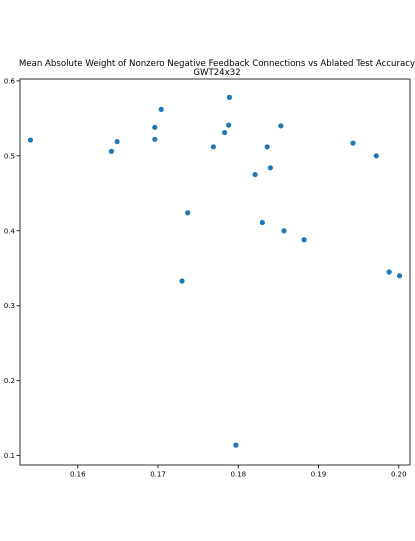 This screenshot has width=415, height=541. What do you see at coordinates (238, 475) in the screenshot?
I see `x-tick-label: 0.18` at bounding box center [238, 475].